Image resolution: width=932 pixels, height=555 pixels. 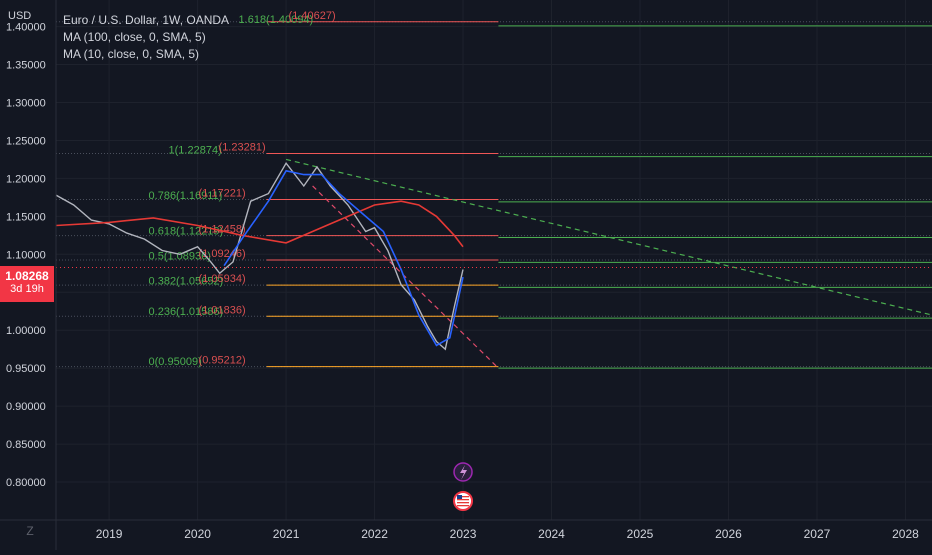 I want to click on y-tick-label: 1.20000, so click(x=26, y=179).